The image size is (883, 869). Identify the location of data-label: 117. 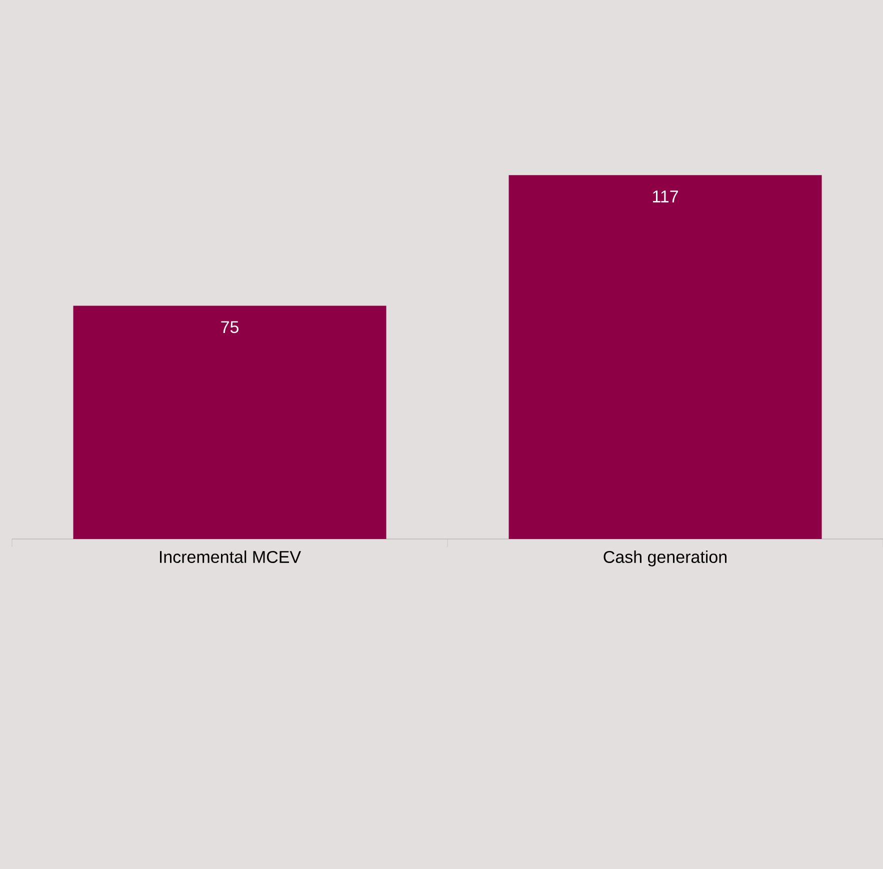
(665, 196).